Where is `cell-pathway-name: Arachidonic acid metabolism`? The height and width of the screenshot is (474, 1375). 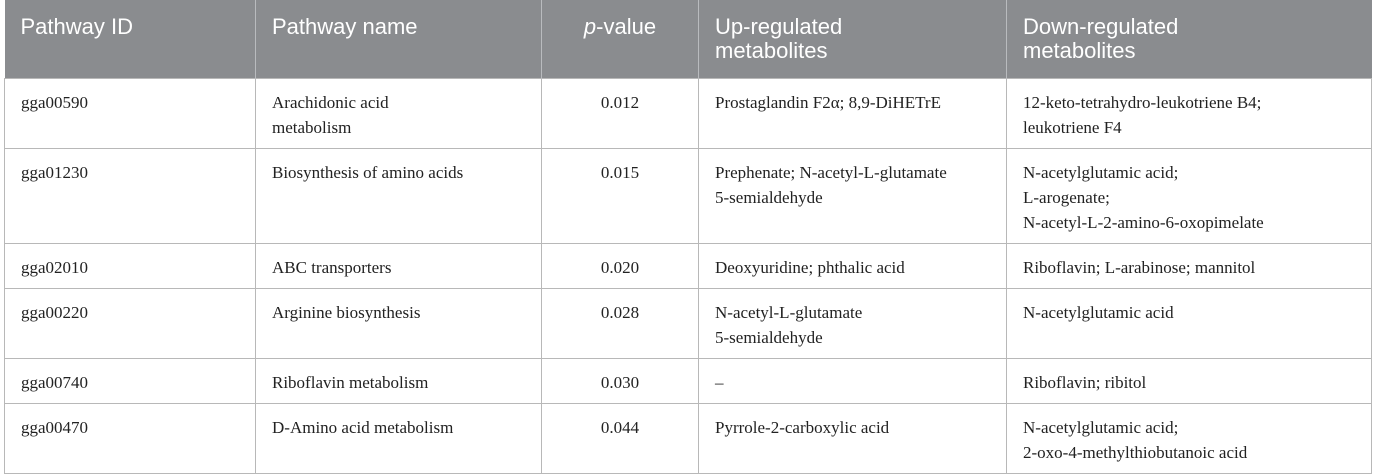
cell-pathway-name: Arachidonic acid metabolism is located at coordinates (398, 112).